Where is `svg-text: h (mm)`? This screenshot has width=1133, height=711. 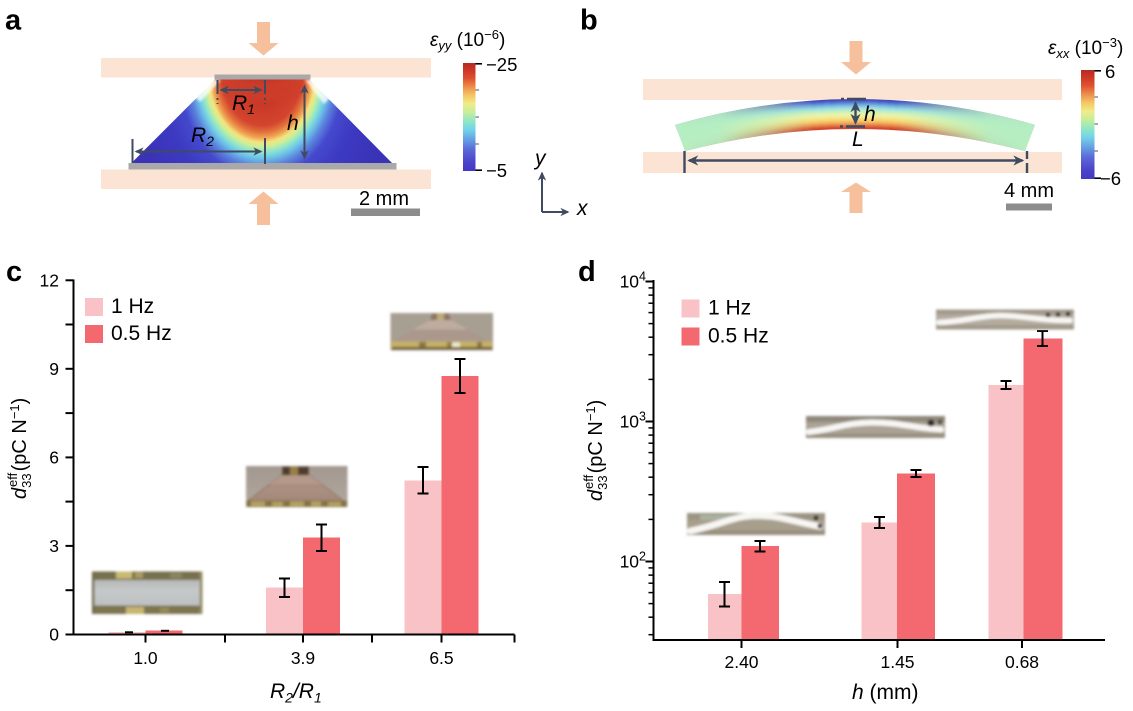
svg-text: h (mm) is located at coordinates (885, 692).